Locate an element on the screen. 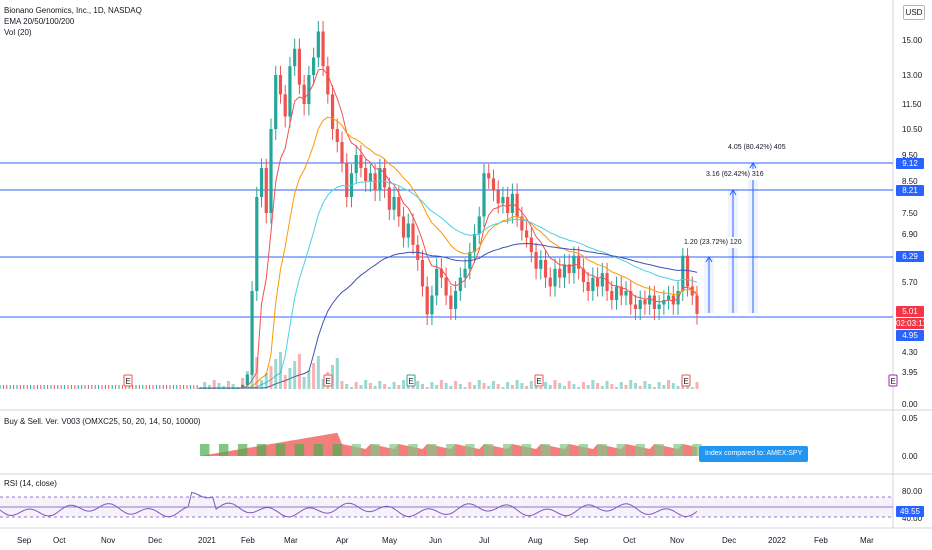  price-badge: 02:03:11 is located at coordinates (911, 323).